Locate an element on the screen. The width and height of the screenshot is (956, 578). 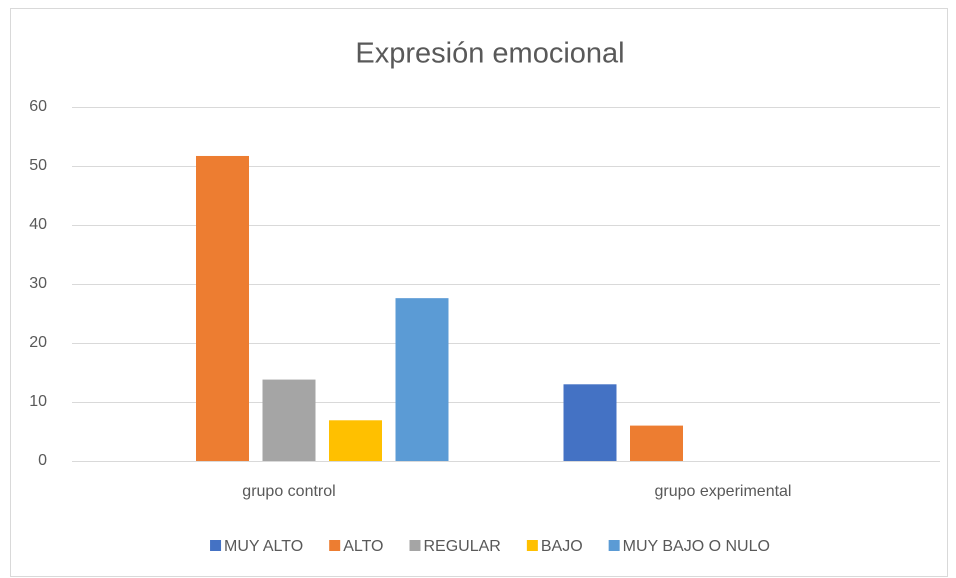
chart-title: Expresión emocional is located at coordinates (489, 54).